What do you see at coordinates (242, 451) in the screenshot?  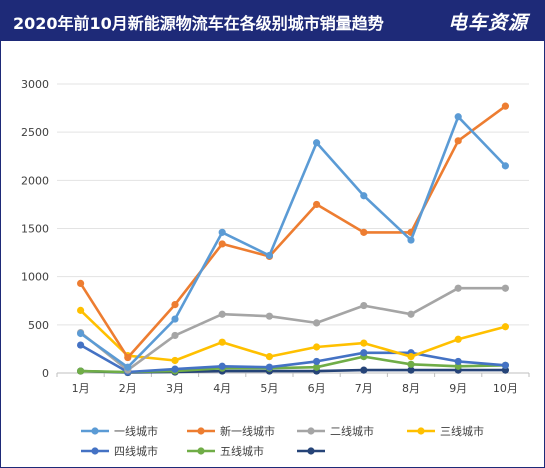 I see `legend-label: 五线城市` at bounding box center [242, 451].